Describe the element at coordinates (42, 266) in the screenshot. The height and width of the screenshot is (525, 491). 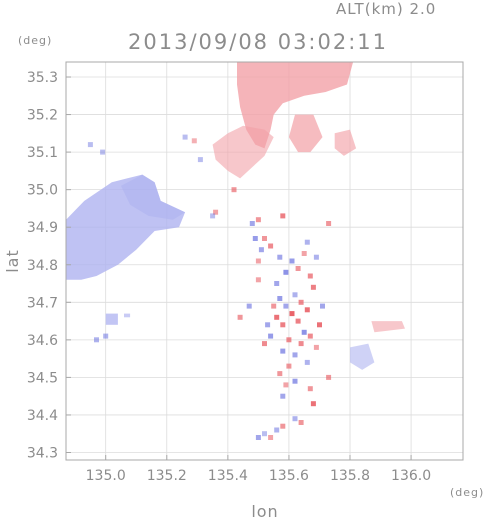
I see `y-tick-label: 34.8` at that location.